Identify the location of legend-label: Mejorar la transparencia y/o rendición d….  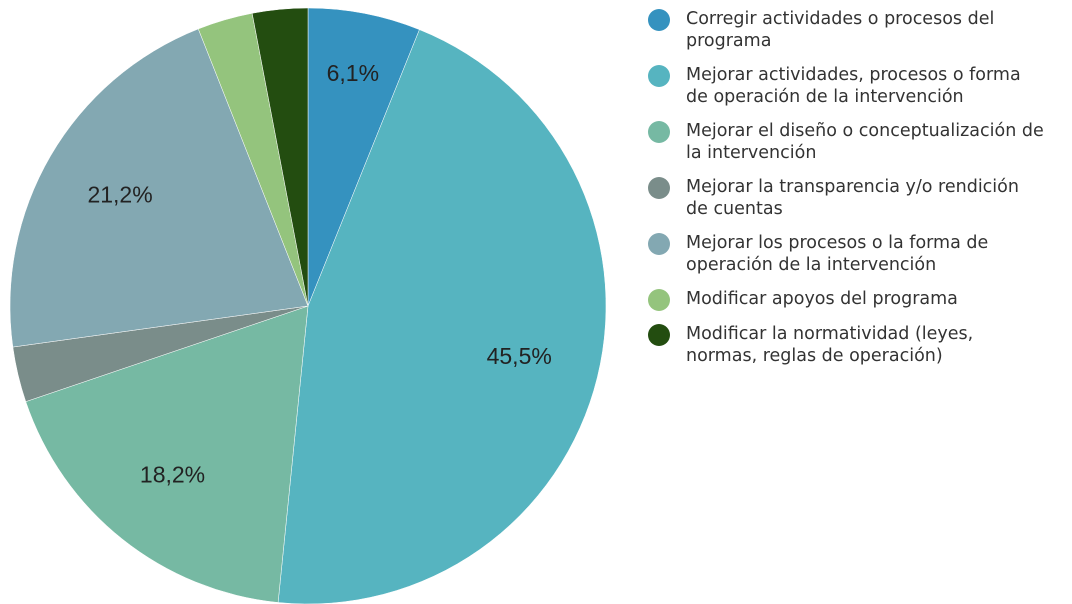
(852, 198).